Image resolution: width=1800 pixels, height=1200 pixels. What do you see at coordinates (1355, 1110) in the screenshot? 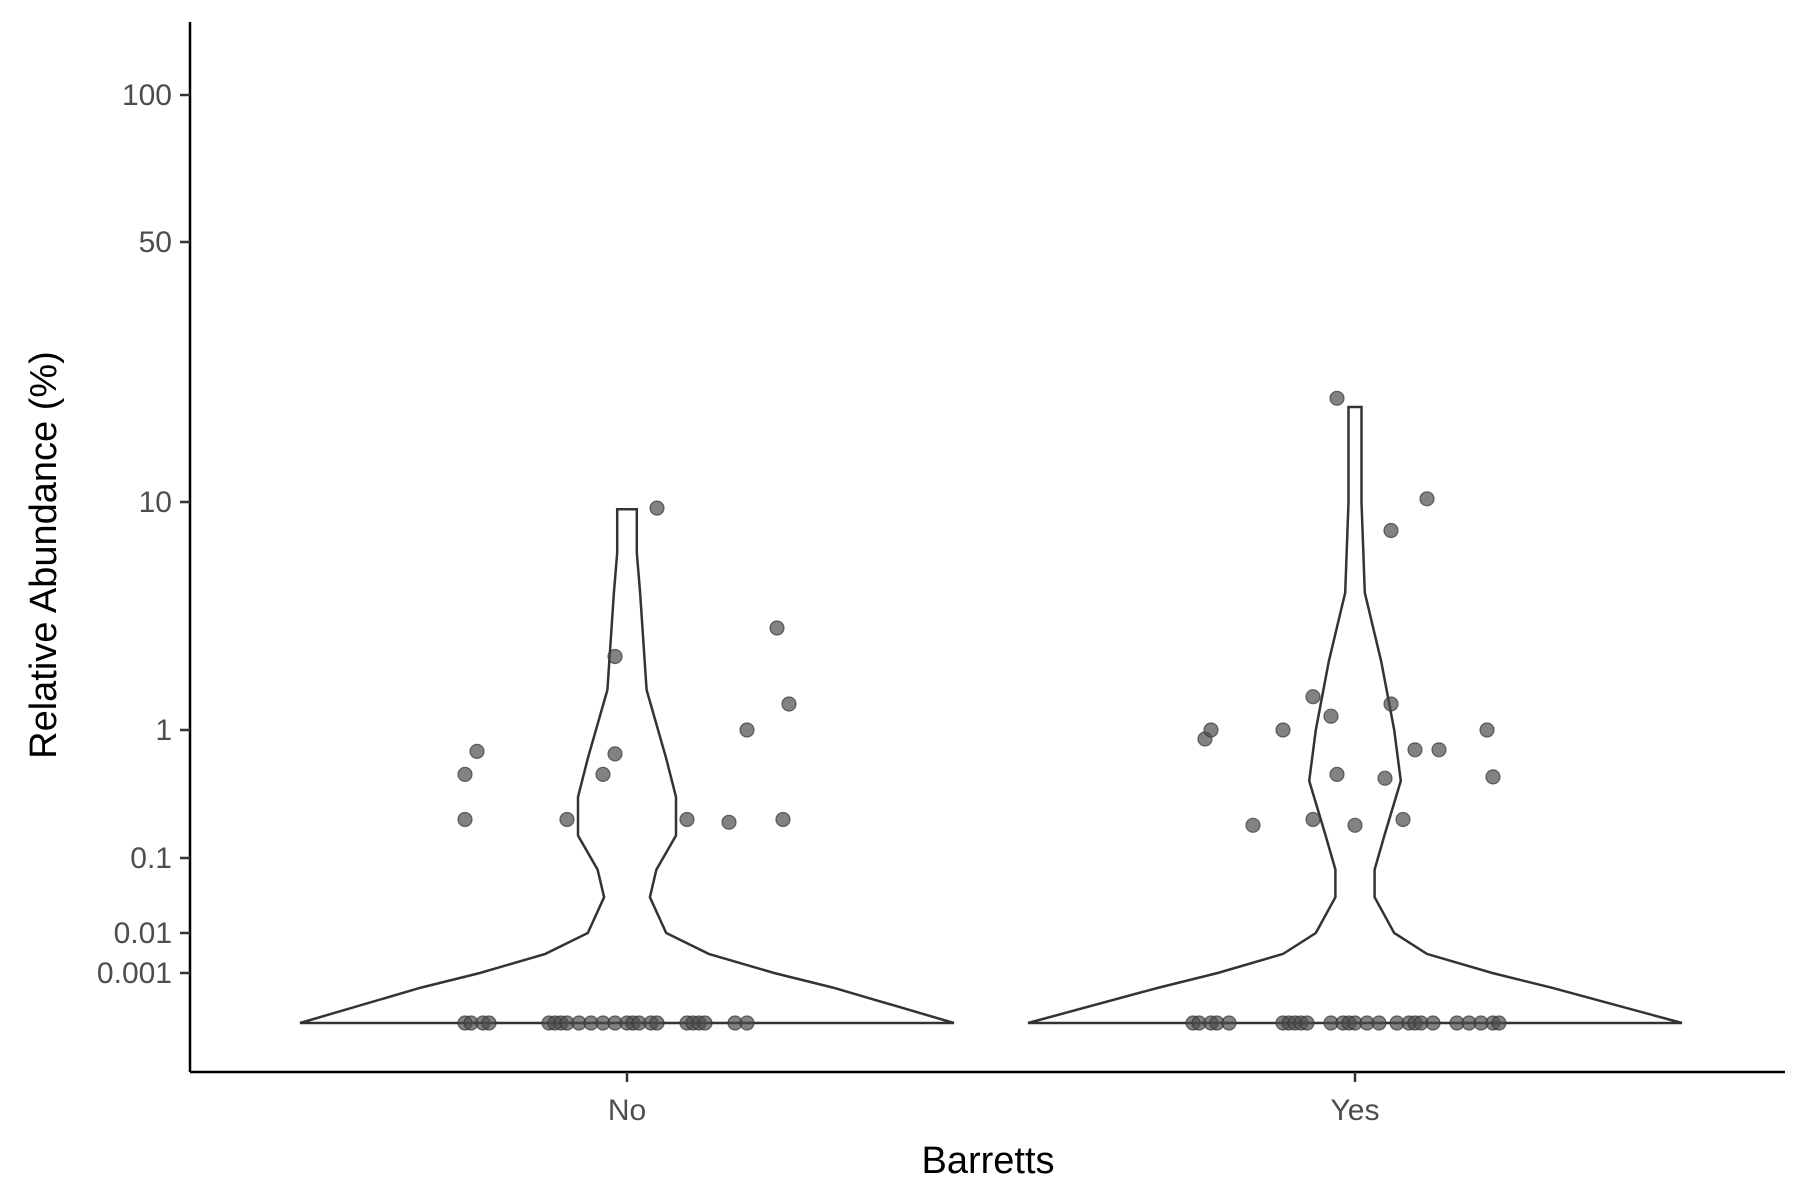
I see `x-tick-label: Yes` at bounding box center [1355, 1110].